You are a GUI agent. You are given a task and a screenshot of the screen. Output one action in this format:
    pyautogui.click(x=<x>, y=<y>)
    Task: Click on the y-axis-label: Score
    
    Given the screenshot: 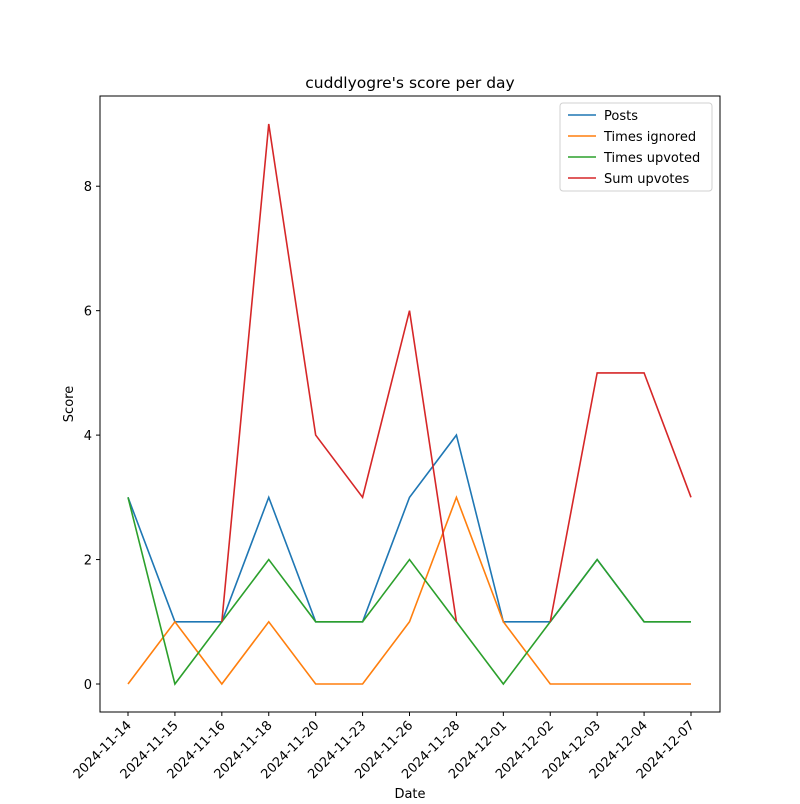 What is the action you would take?
    pyautogui.click(x=69, y=404)
    